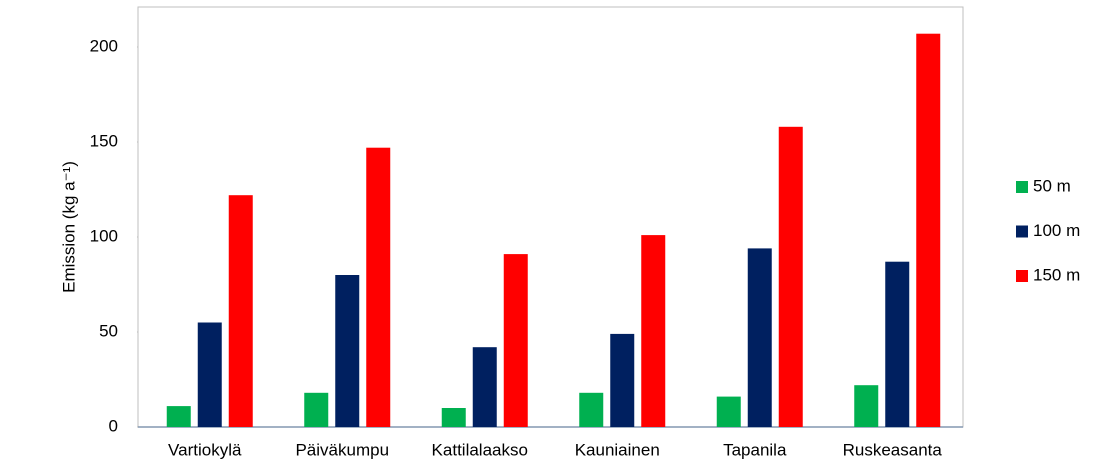 This screenshot has height=471, width=1099. I want to click on y-tick-label: 200, so click(104, 45).